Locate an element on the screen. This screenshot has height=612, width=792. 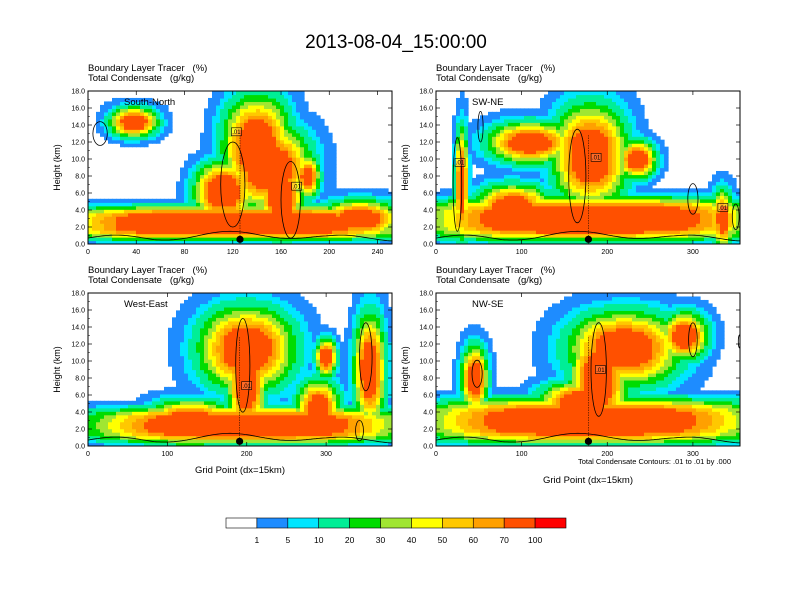
y-tick-label: 14.0 is located at coordinates (78, 126).